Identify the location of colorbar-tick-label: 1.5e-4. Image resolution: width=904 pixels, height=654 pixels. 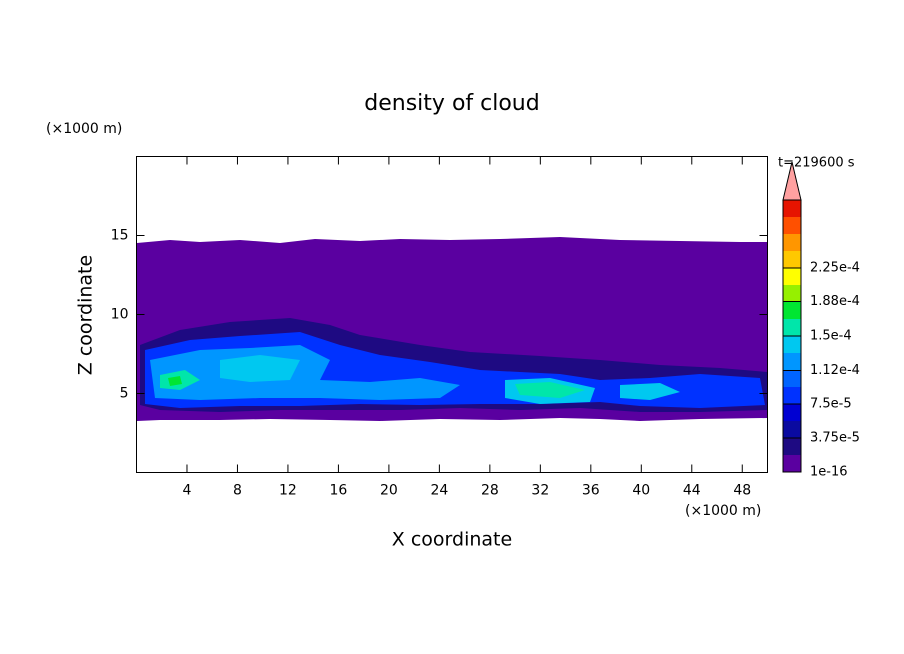
(831, 336).